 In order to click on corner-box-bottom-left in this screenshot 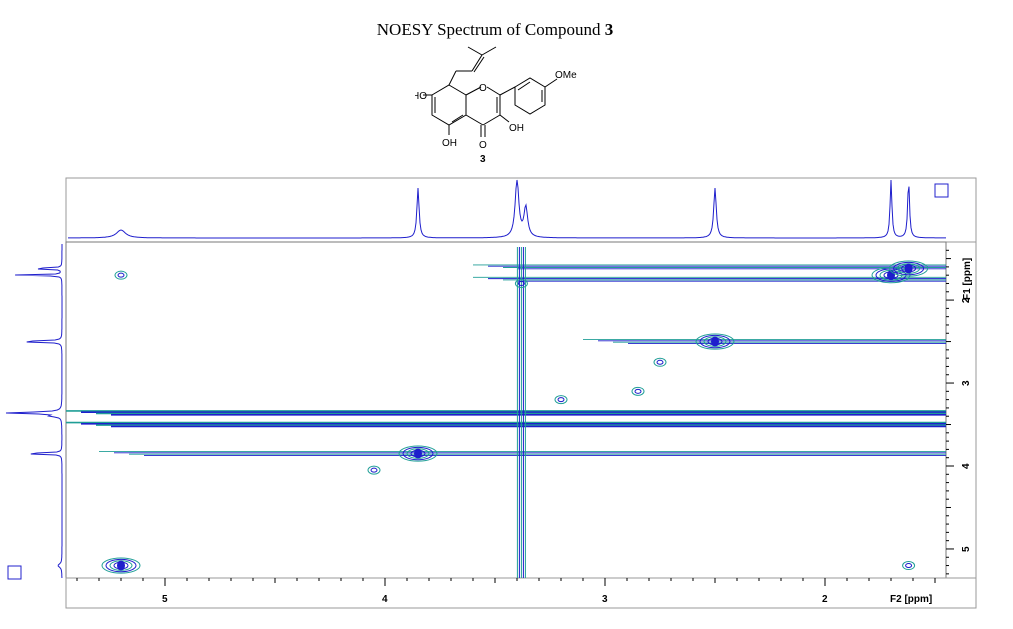, I will do `click(14, 572)`.